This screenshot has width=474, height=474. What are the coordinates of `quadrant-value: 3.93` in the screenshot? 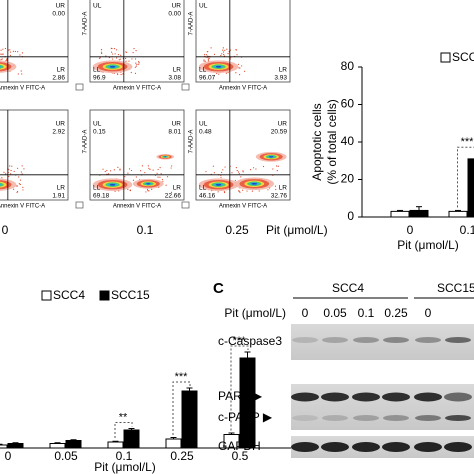 It's located at (280, 78).